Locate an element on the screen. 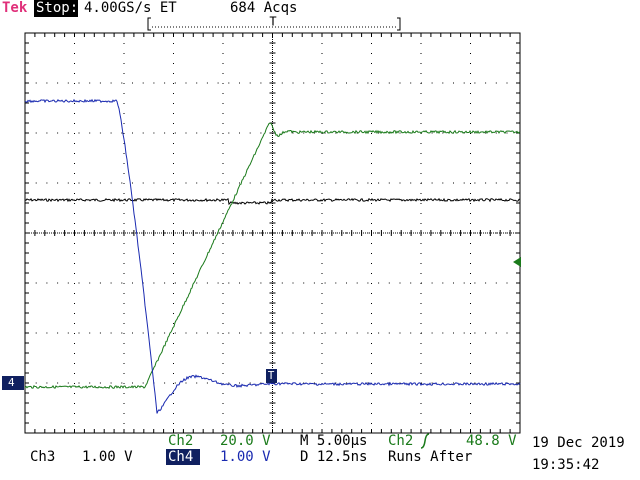 The width and height of the screenshot is (640, 480). trigger-level: 48.8 V is located at coordinates (491, 441).